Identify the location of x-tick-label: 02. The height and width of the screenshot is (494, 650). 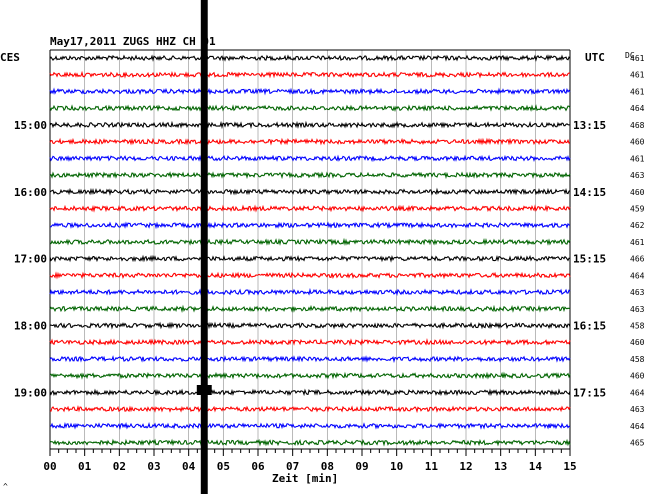
(119, 466).